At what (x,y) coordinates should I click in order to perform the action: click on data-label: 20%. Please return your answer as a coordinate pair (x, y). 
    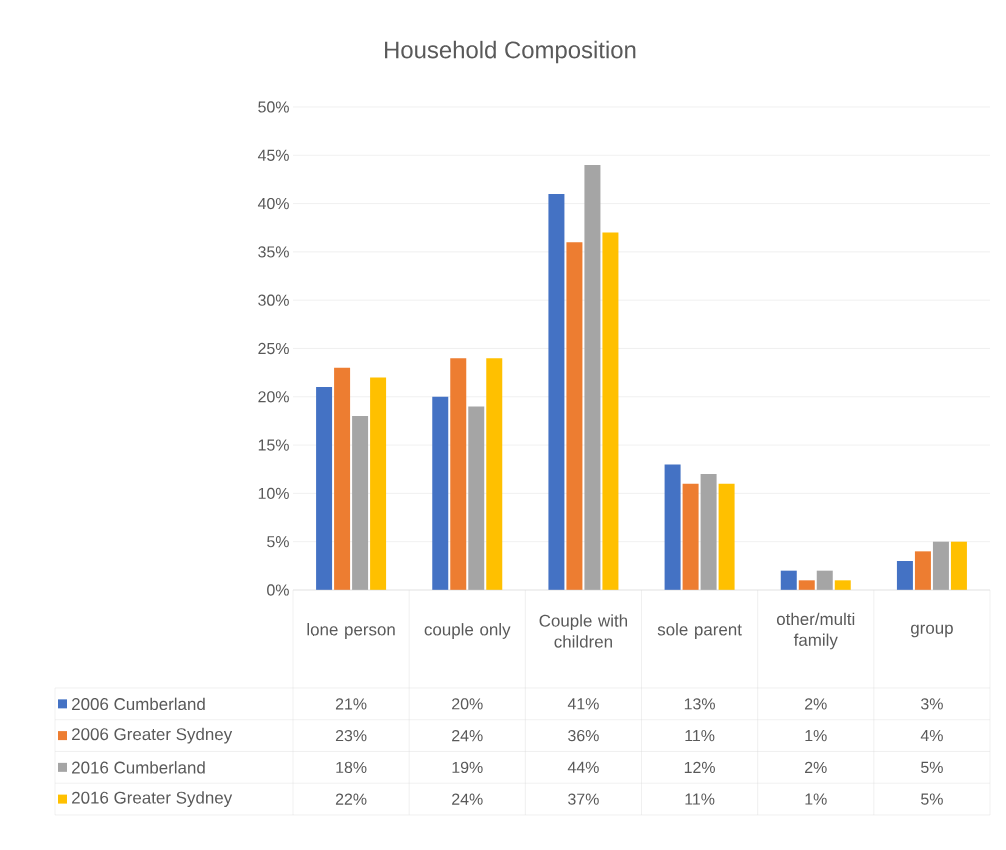
    Looking at the image, I should click on (467, 704).